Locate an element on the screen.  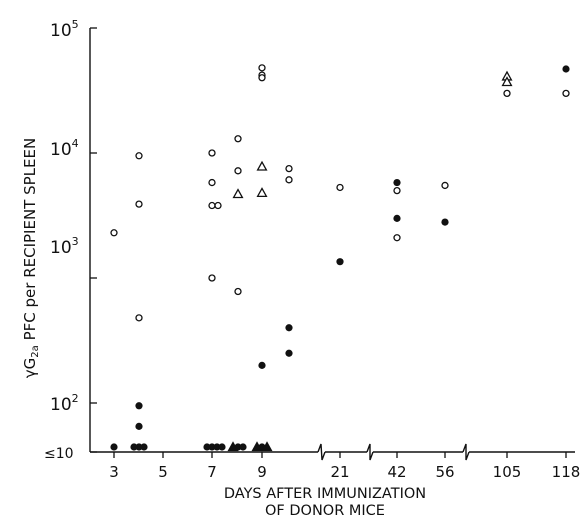
y-tick-label-1e2: 10² is located at coordinates (64, 403).